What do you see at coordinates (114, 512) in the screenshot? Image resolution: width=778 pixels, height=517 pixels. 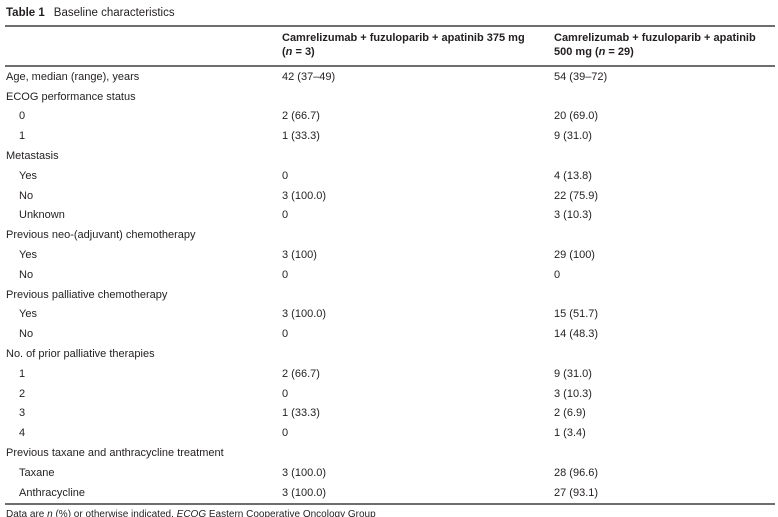 I see `footnote-mid: (%) or otherwise indicated.` at bounding box center [114, 512].